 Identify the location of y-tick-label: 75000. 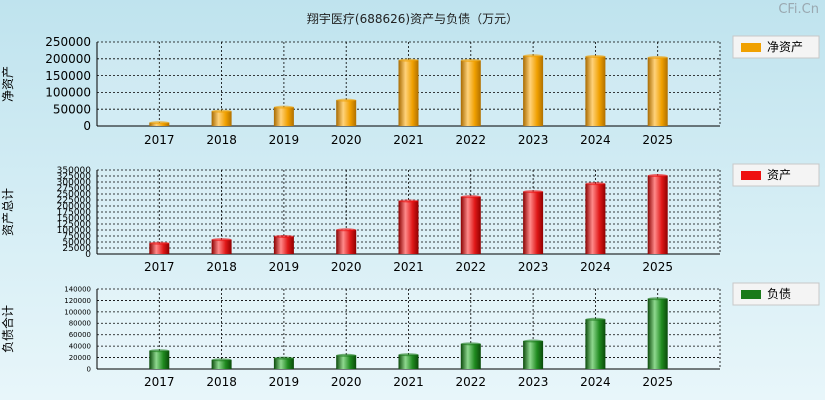
(76, 237).